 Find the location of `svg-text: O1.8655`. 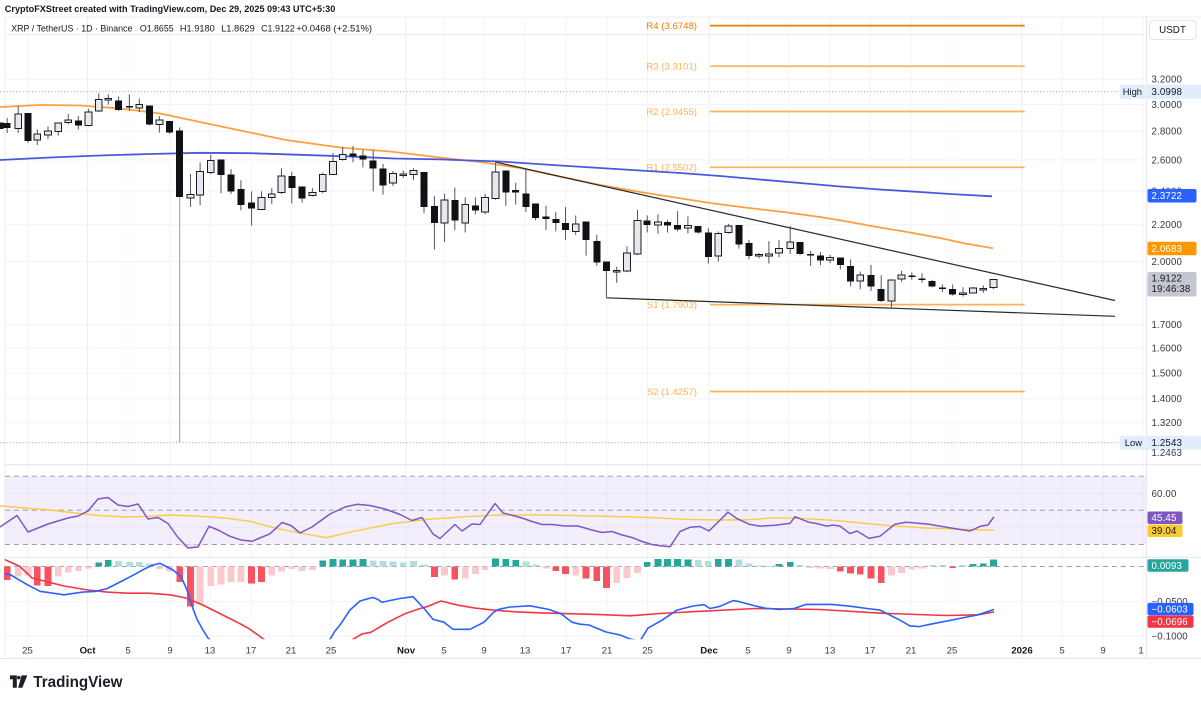

svg-text: O1.8655 is located at coordinates (157, 28).